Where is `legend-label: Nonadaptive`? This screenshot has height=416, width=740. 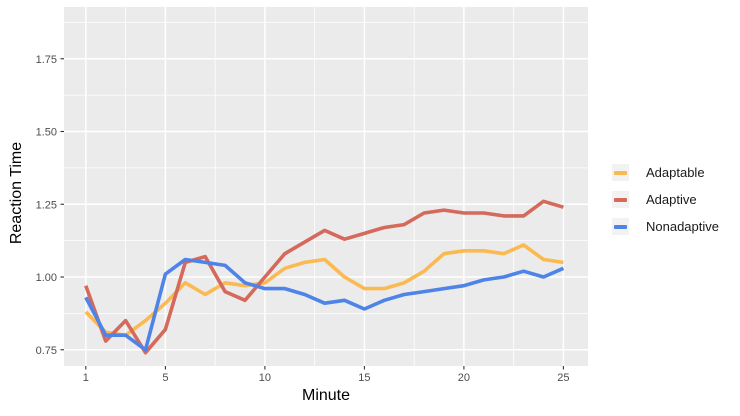 legend-label: Nonadaptive is located at coordinates (682, 226).